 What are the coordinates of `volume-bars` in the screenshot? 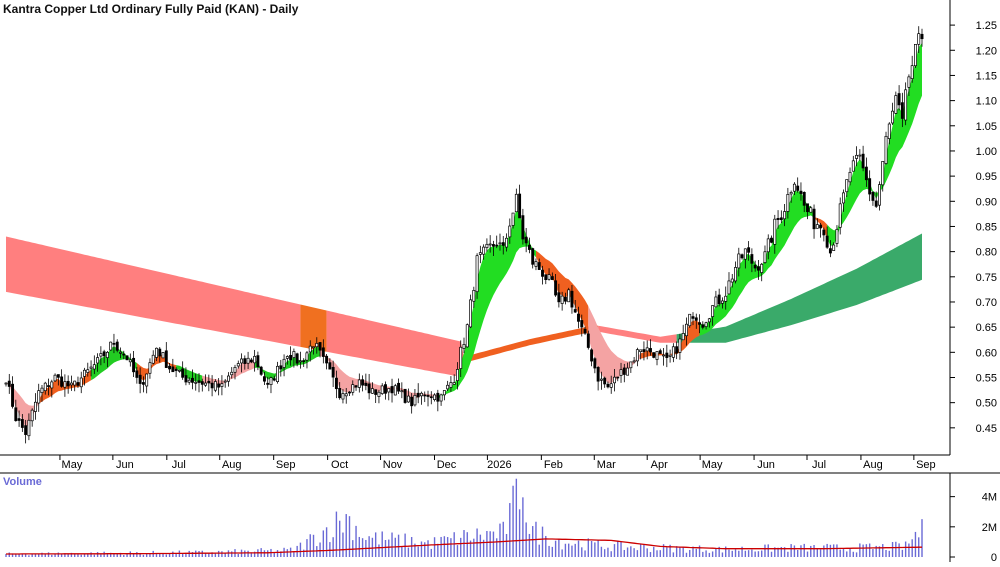 It's located at (464, 517).